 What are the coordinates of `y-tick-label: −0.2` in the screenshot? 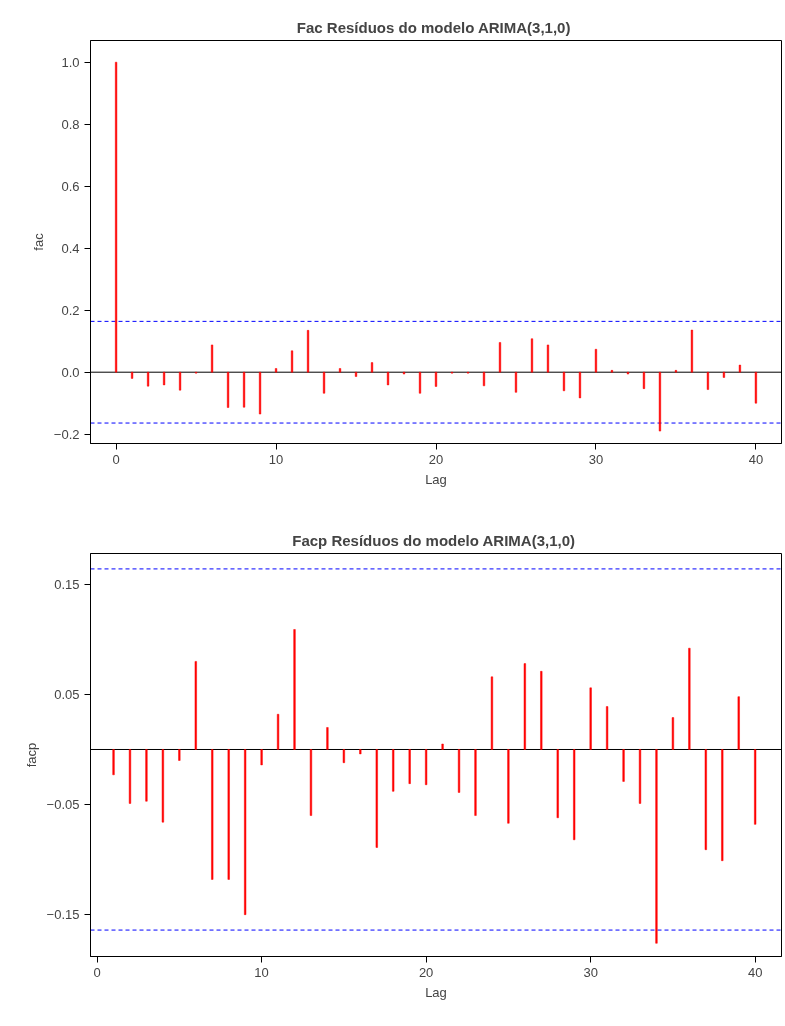 It's located at (66, 434).